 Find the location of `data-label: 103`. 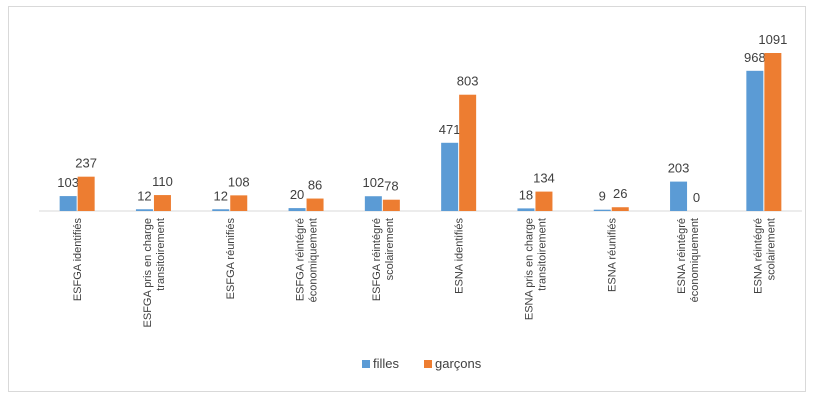

data-label: 103 is located at coordinates (68, 182).